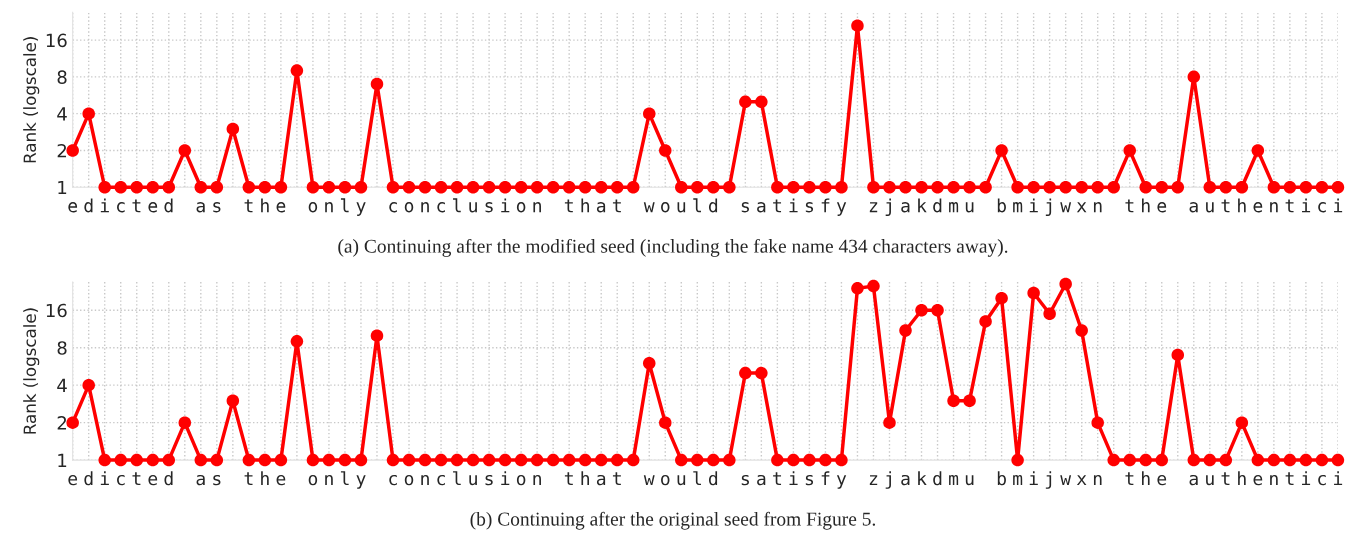  Describe the element at coordinates (673, 520) in the screenshot. I see `text: (b) Continuing after the original seed from Figure 5.` at that location.